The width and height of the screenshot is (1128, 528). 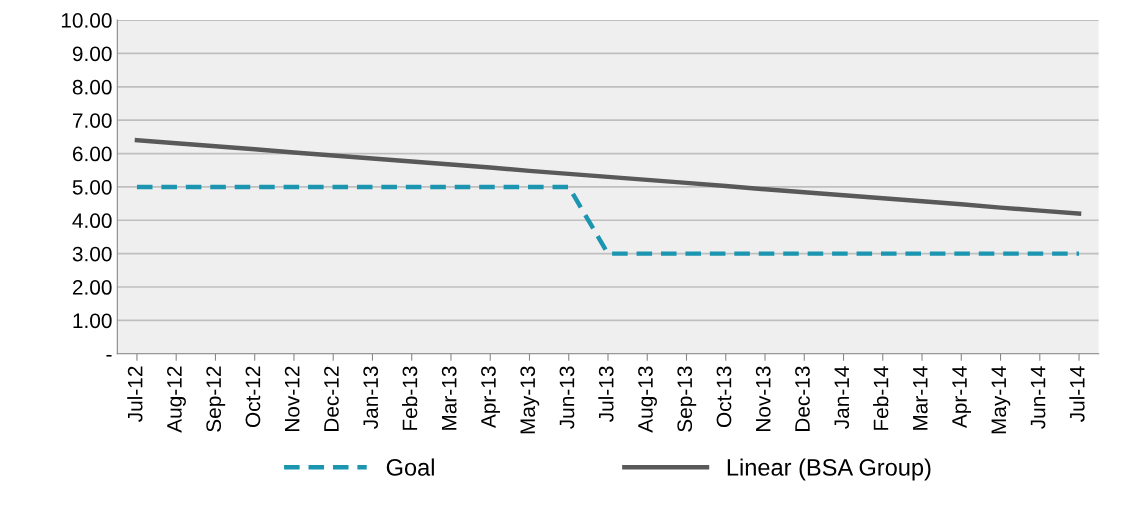 What do you see at coordinates (410, 398) in the screenshot?
I see `x-tick-label: Feb-13` at bounding box center [410, 398].